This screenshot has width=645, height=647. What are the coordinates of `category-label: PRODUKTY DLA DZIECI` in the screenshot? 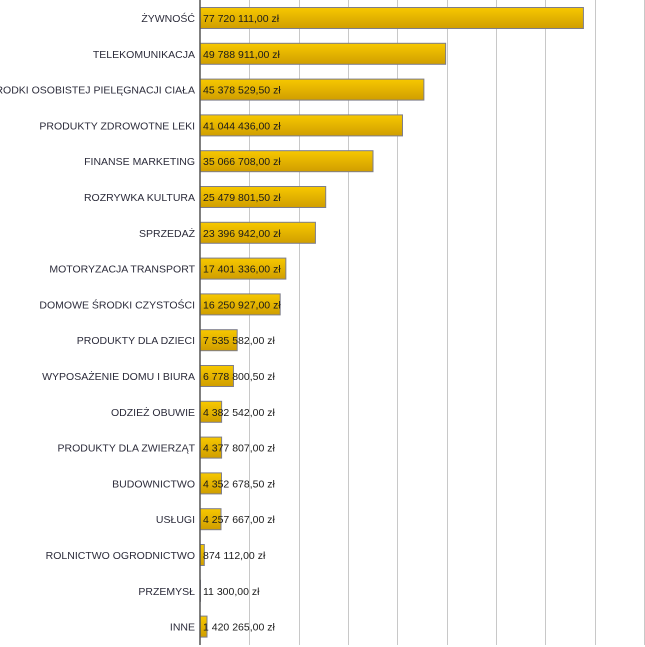 It's located at (136, 341).